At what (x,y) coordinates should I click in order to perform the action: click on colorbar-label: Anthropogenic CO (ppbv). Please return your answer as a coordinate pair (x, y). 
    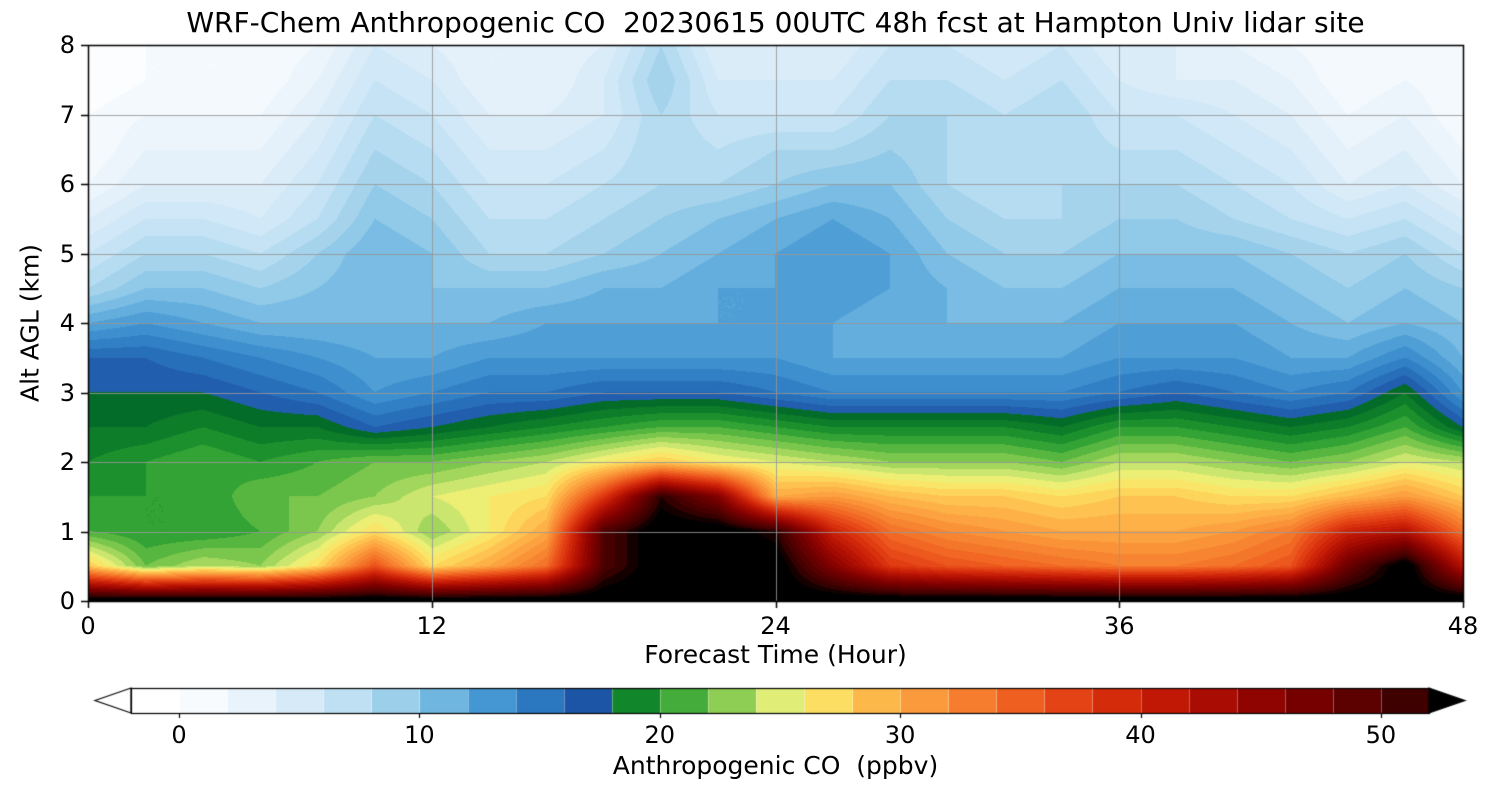
    Looking at the image, I should click on (775, 765).